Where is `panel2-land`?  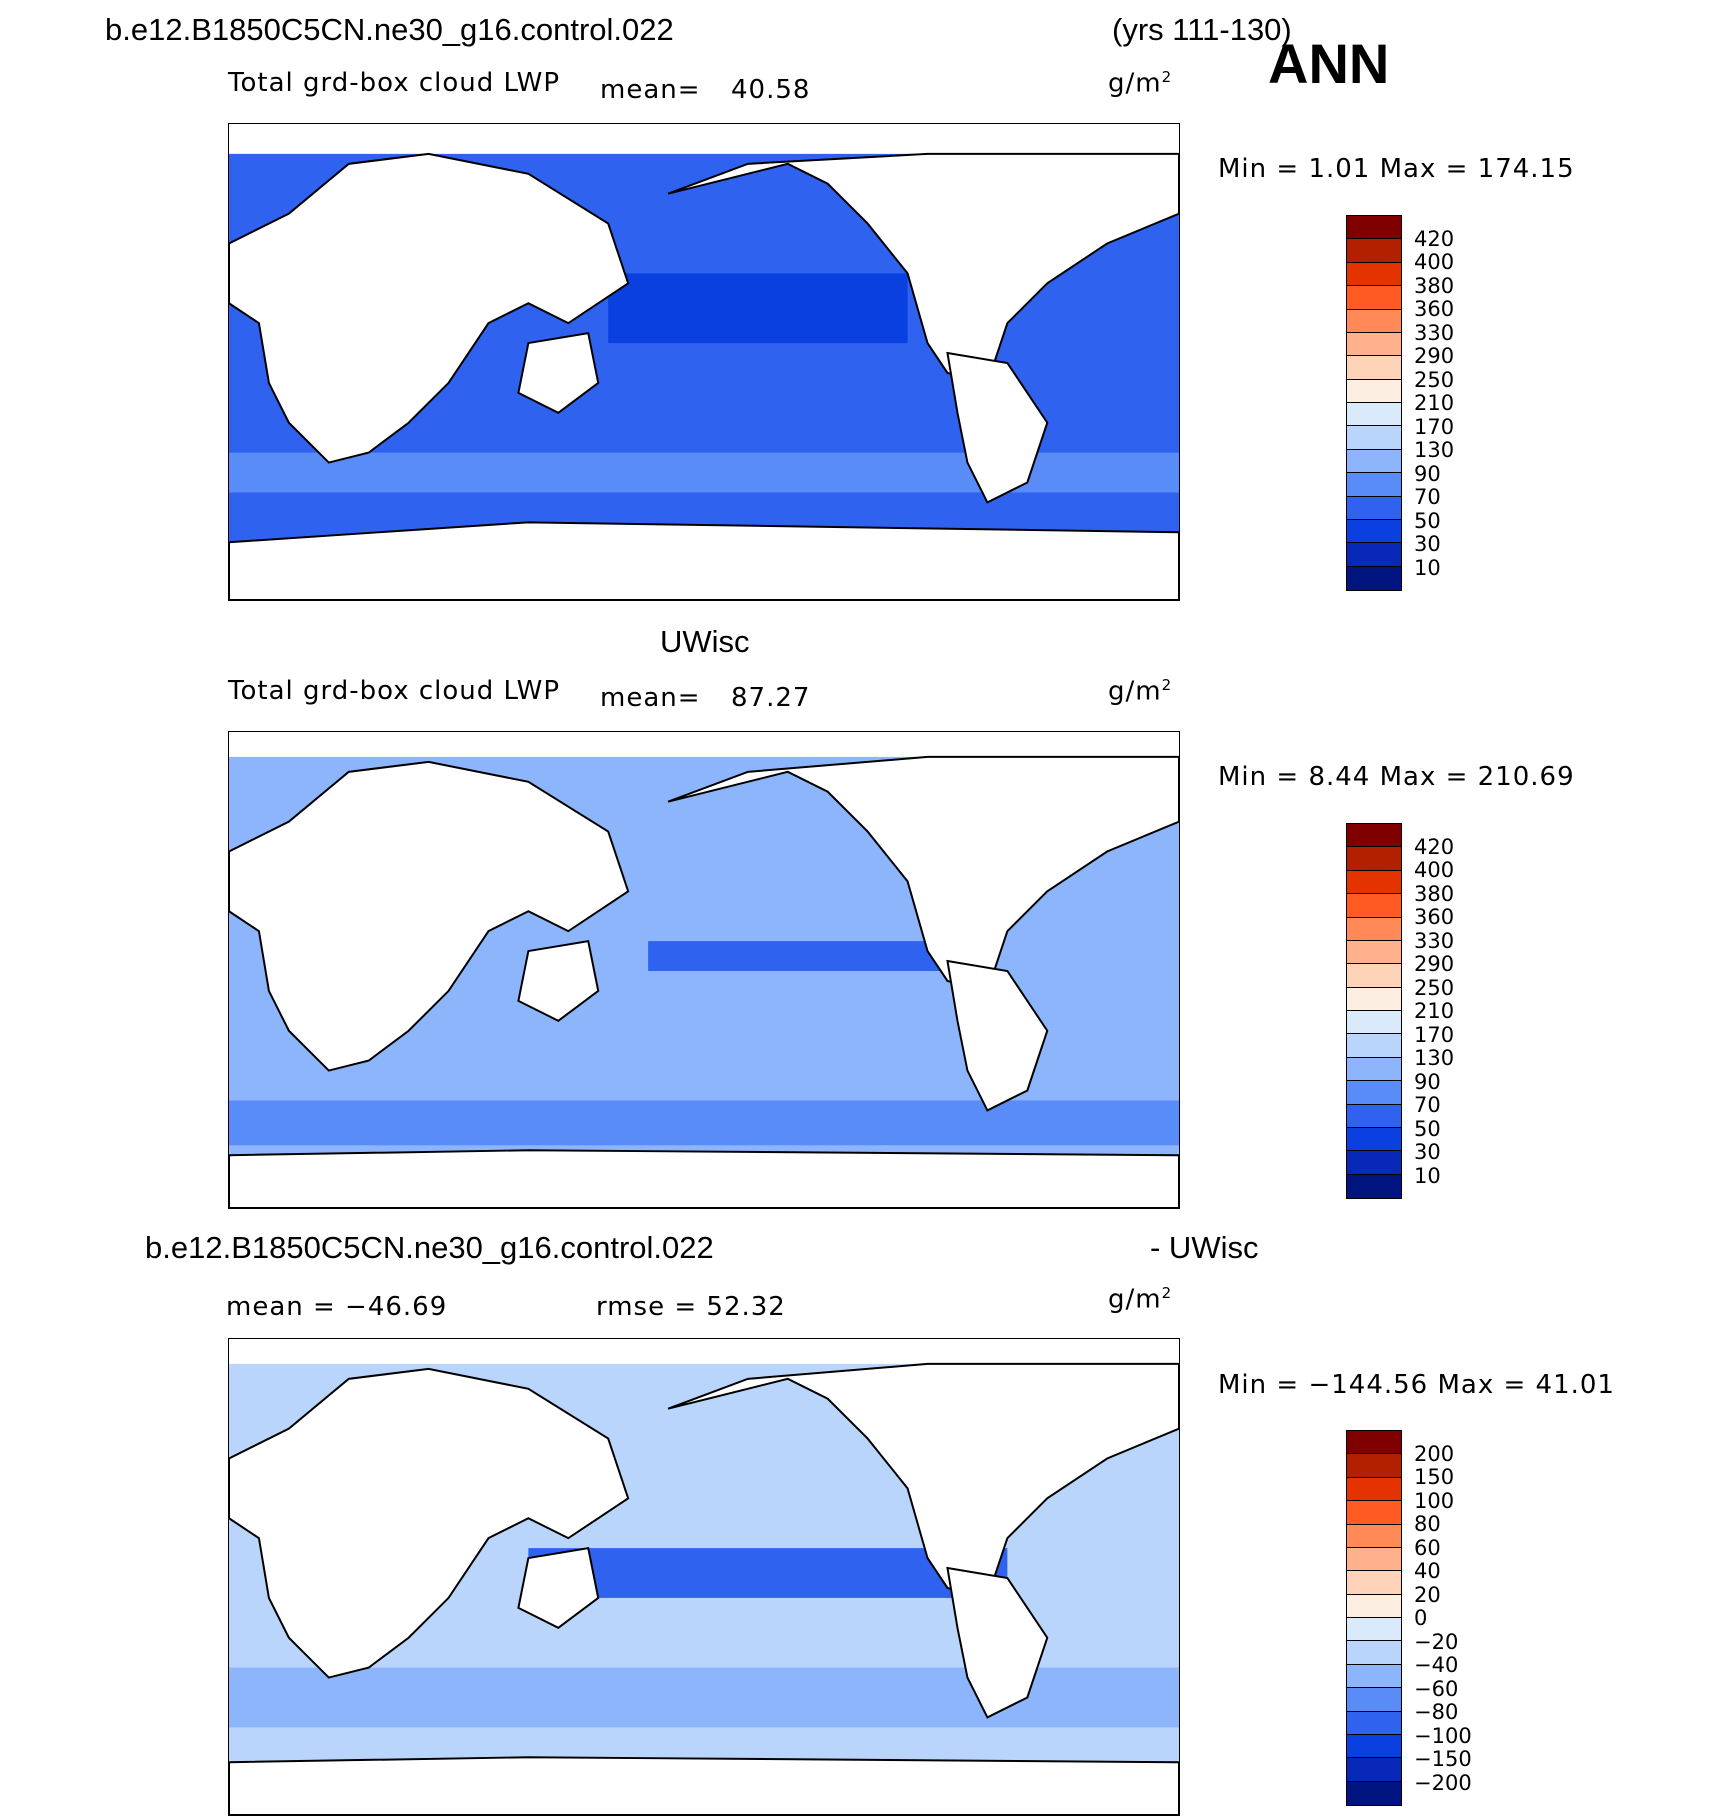 panel2-land is located at coordinates (704, 981).